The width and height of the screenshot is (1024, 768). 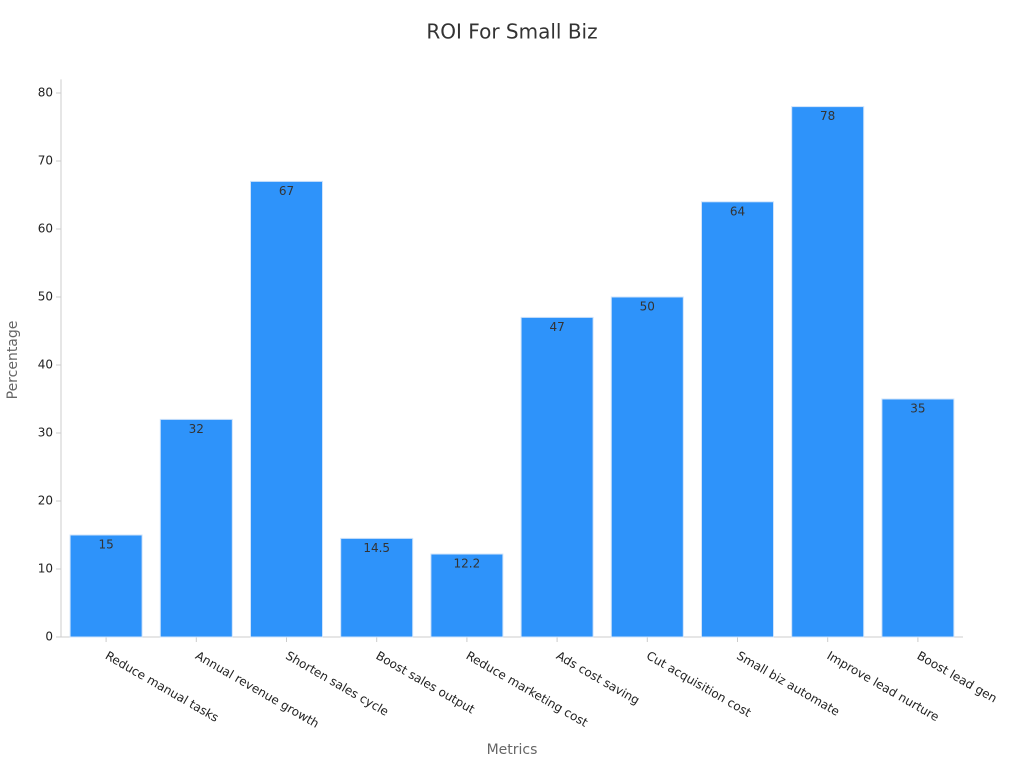 What do you see at coordinates (196, 429) in the screenshot?
I see `data-label: 32` at bounding box center [196, 429].